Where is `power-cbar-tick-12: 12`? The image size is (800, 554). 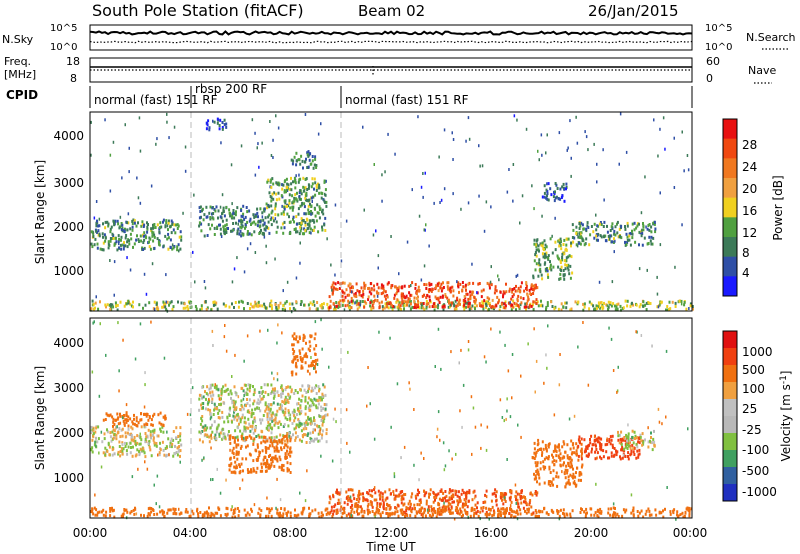
power-cbar-tick-12: 12 is located at coordinates (749, 233).